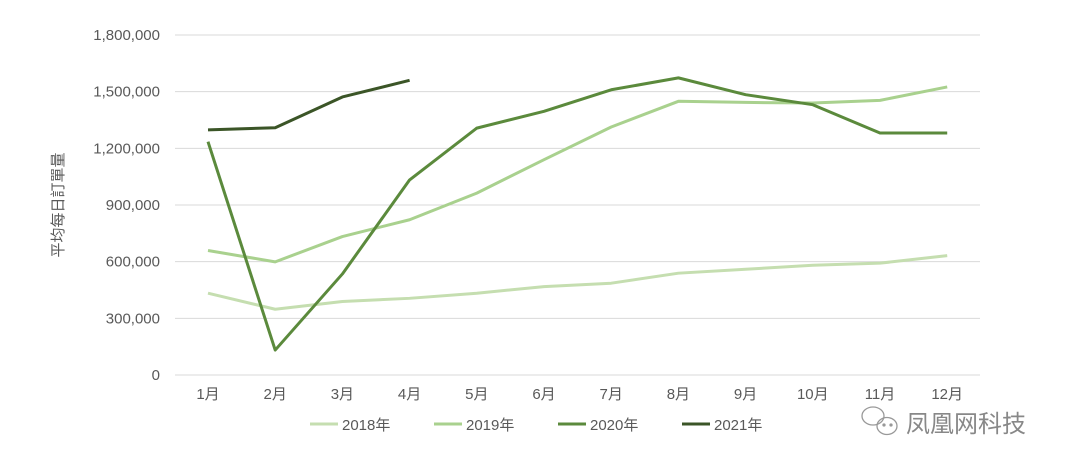  What do you see at coordinates (947, 394) in the screenshot?
I see `x-tick-label: 12月` at bounding box center [947, 394].